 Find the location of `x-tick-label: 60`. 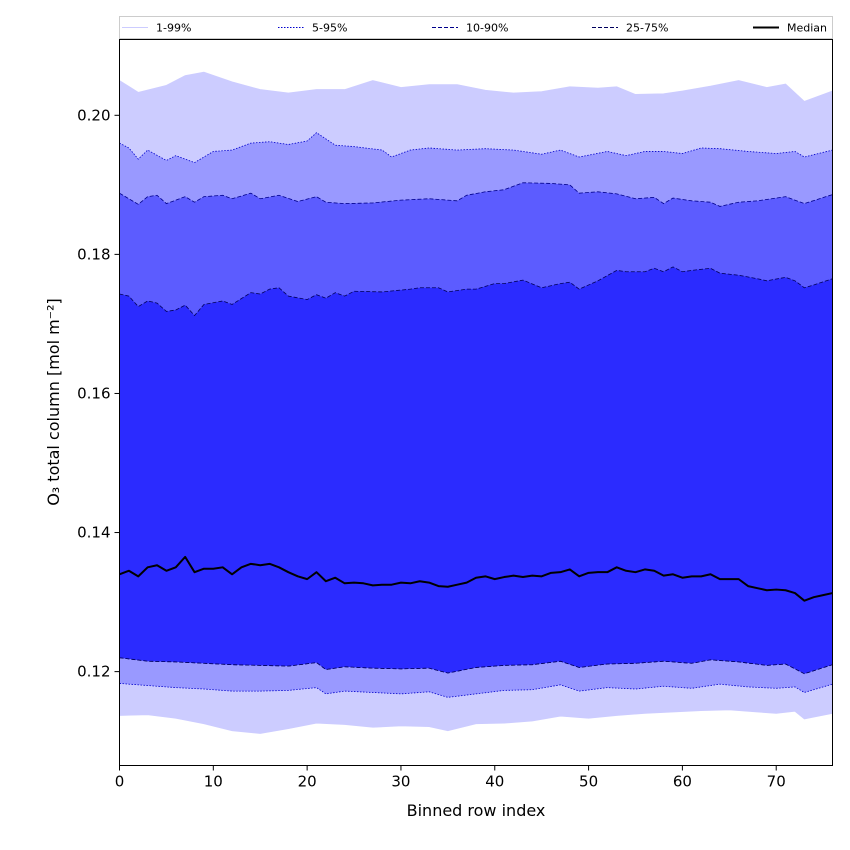

x-tick-label: 60 is located at coordinates (682, 782).